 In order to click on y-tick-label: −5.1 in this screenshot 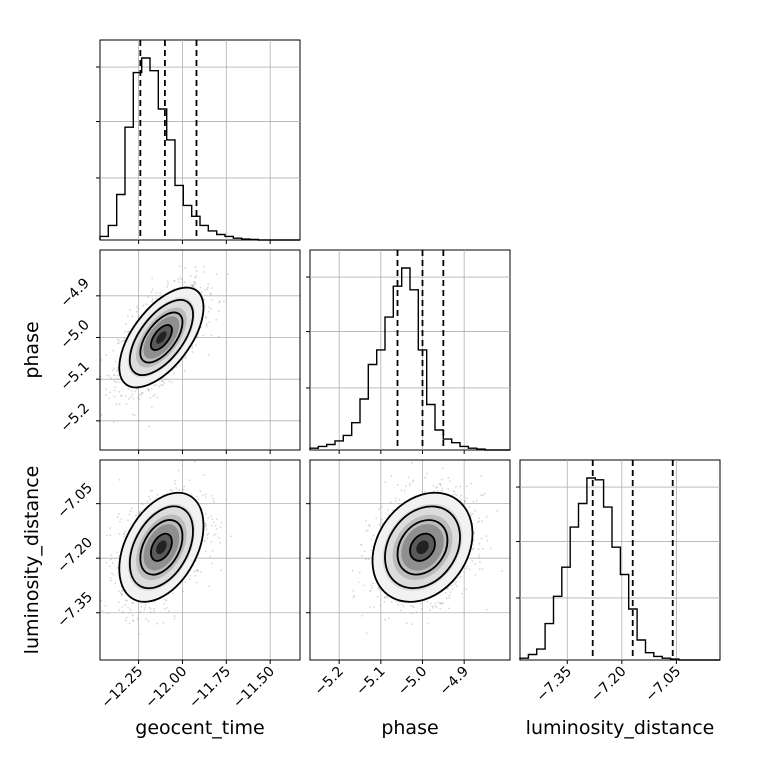, I will do `click(74, 376)`.